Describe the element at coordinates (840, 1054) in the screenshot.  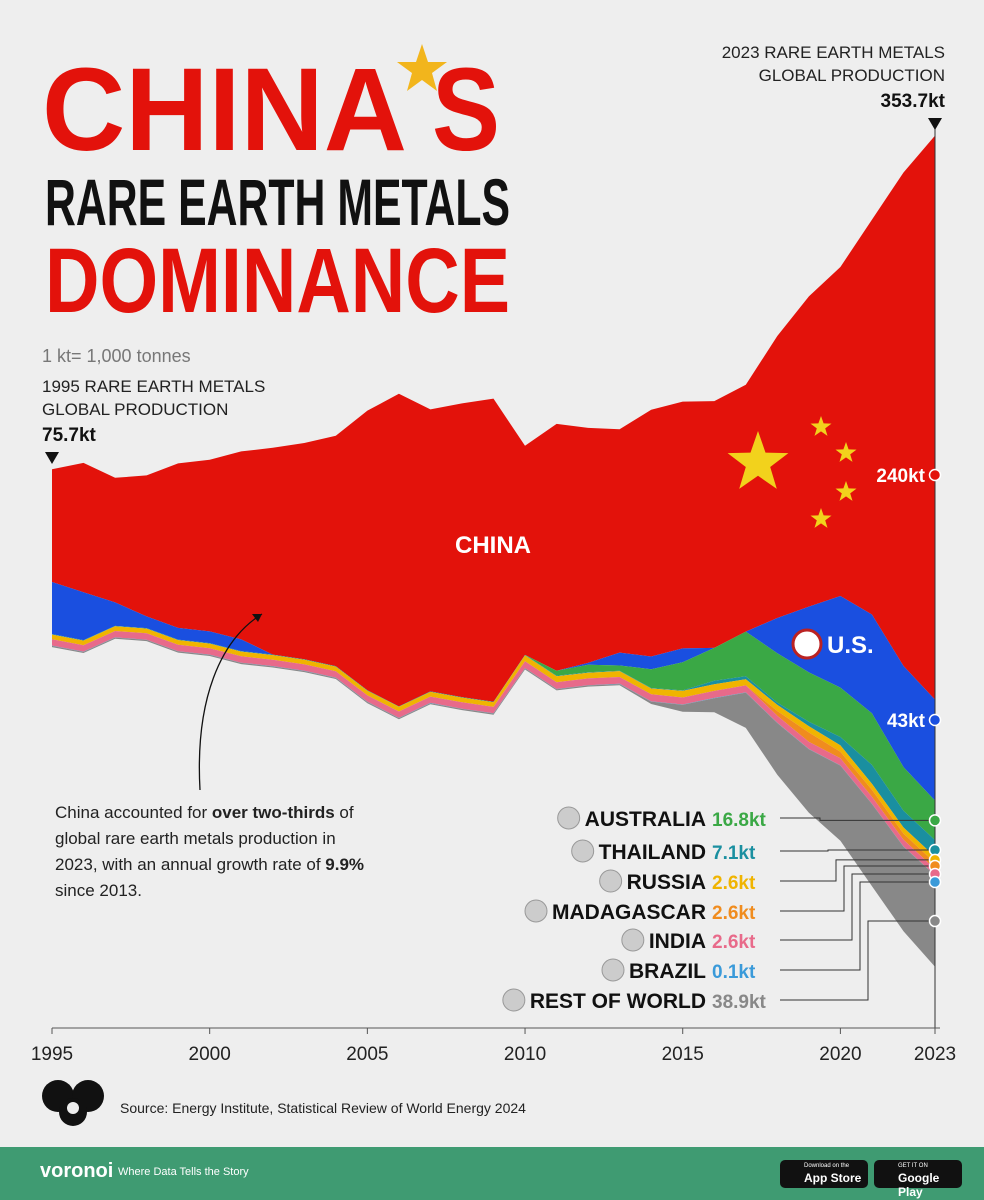
I see `x-tick-label: 2020` at that location.